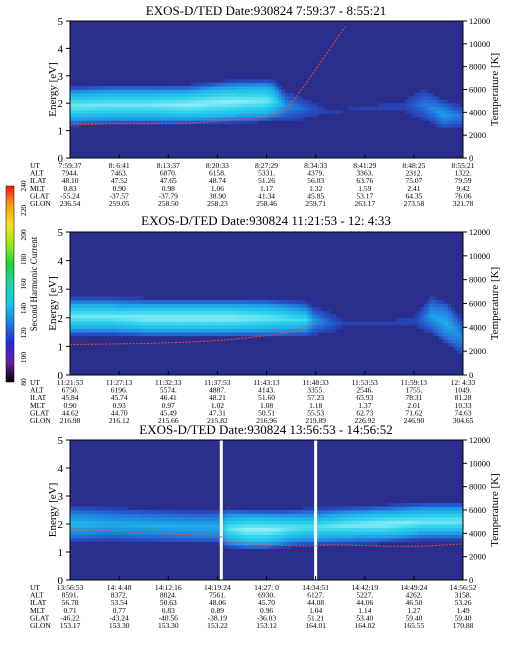  Describe the element at coordinates (315, 617) in the screenshot. I see `ephemeris-value: 51.21` at that location.